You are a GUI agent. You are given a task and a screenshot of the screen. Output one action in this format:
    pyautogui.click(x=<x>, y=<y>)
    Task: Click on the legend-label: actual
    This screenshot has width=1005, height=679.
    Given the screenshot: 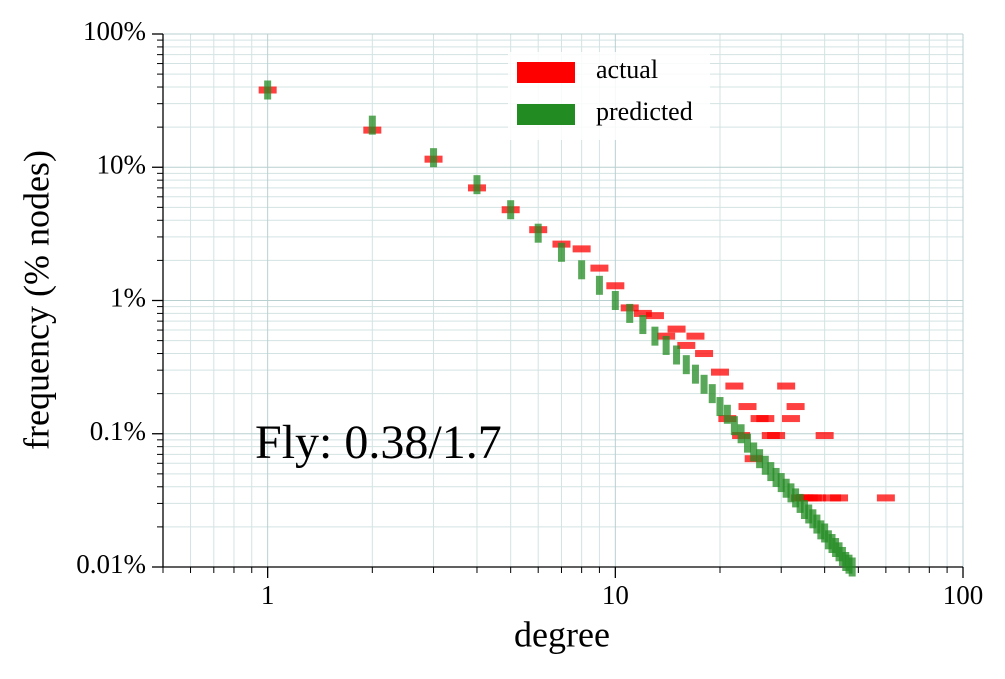 What is the action you would take?
    pyautogui.click(x=627, y=69)
    